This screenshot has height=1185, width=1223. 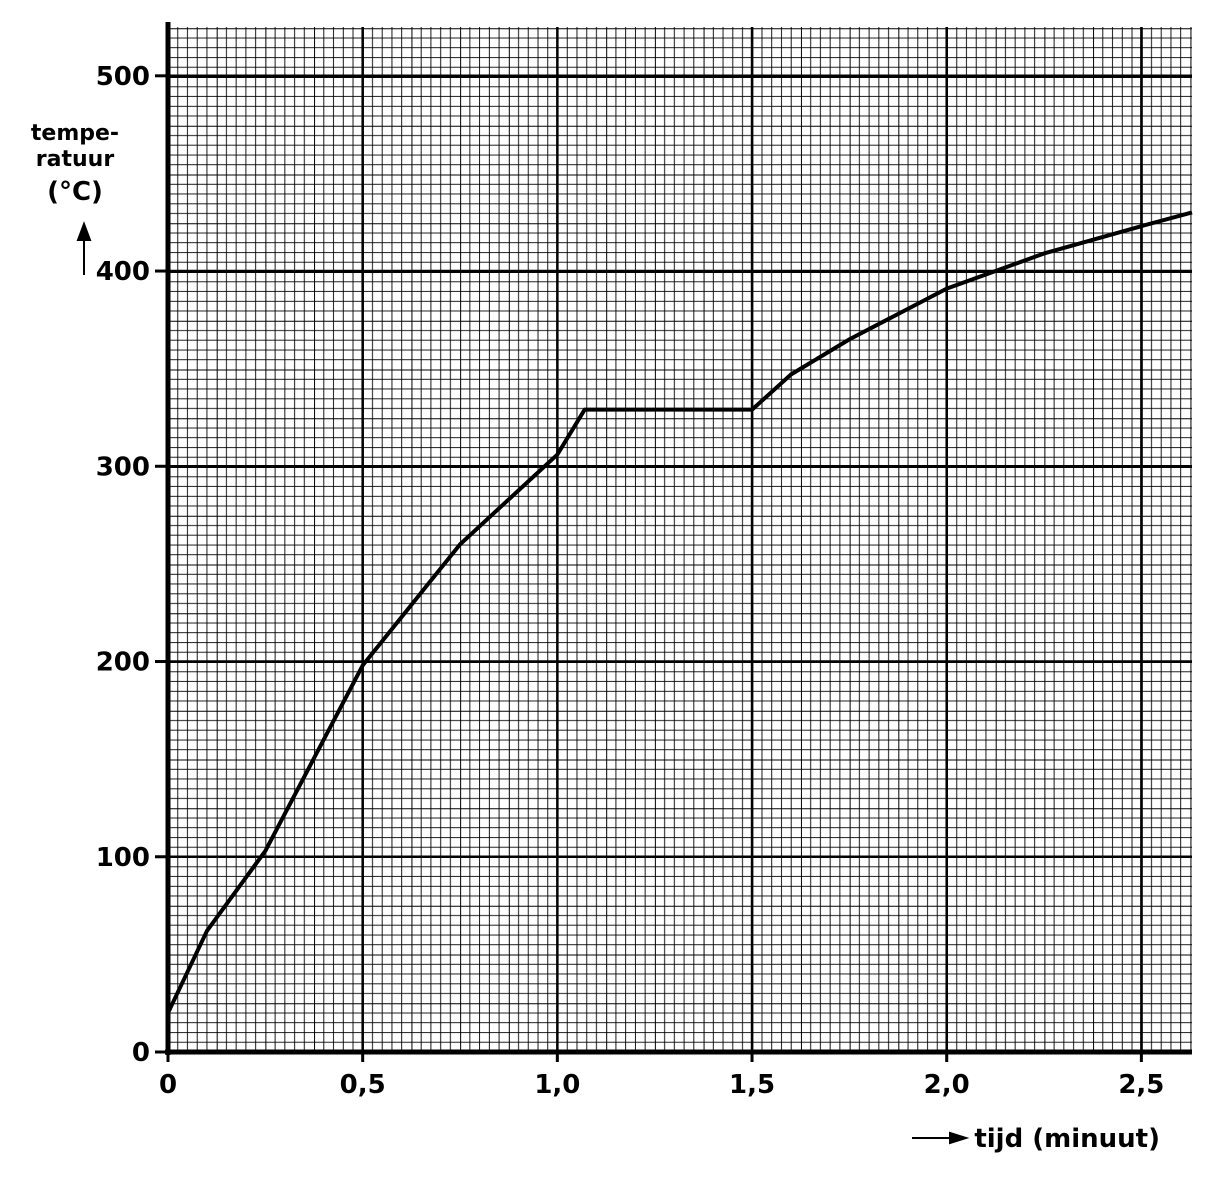 What do you see at coordinates (123, 467) in the screenshot?
I see `y-tick-label: 300` at bounding box center [123, 467].